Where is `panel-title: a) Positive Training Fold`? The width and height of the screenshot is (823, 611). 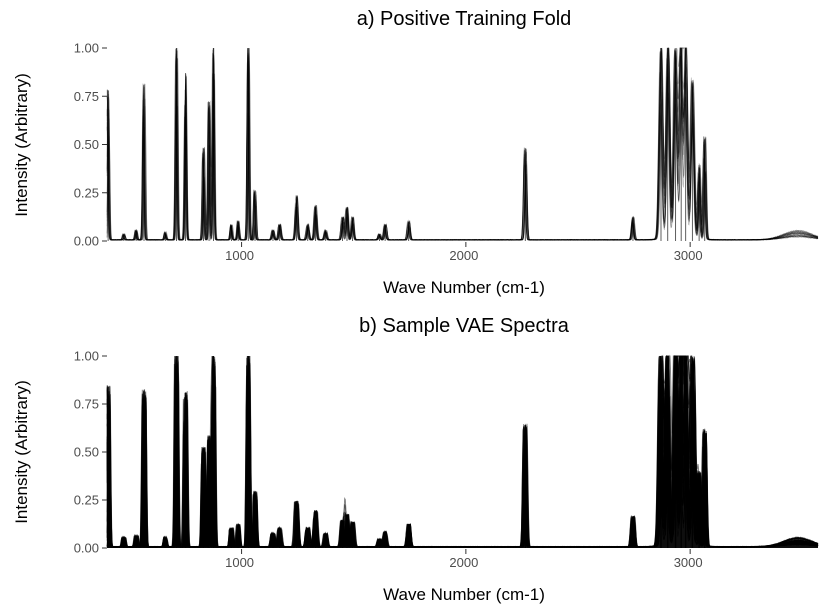 panel-title: a) Positive Training Fold is located at coordinates (464, 19).